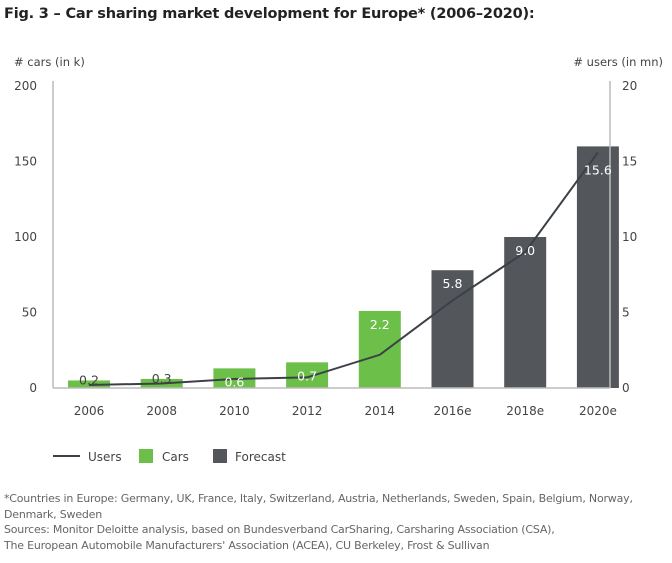 The height and width of the screenshot is (563, 672). I want to click on x-tick-label: 2018e, so click(525, 411).